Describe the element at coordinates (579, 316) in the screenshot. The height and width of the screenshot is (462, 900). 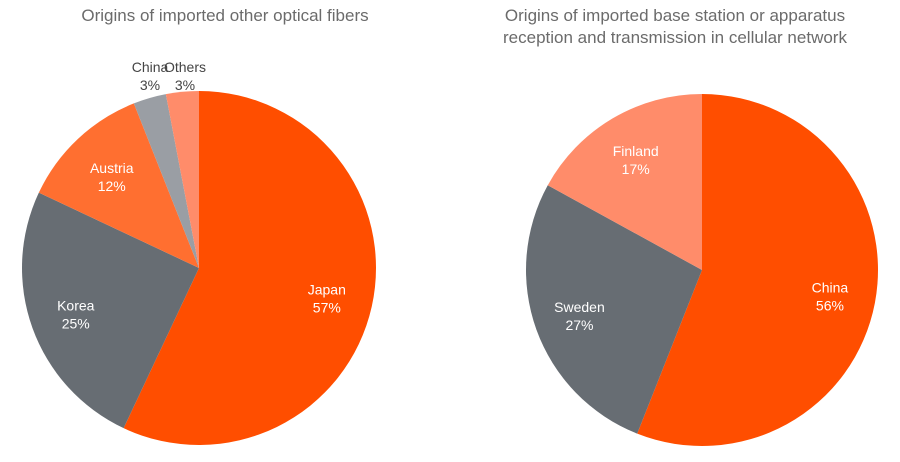
I see `slice-label-sweden: Sweden 27%` at that location.